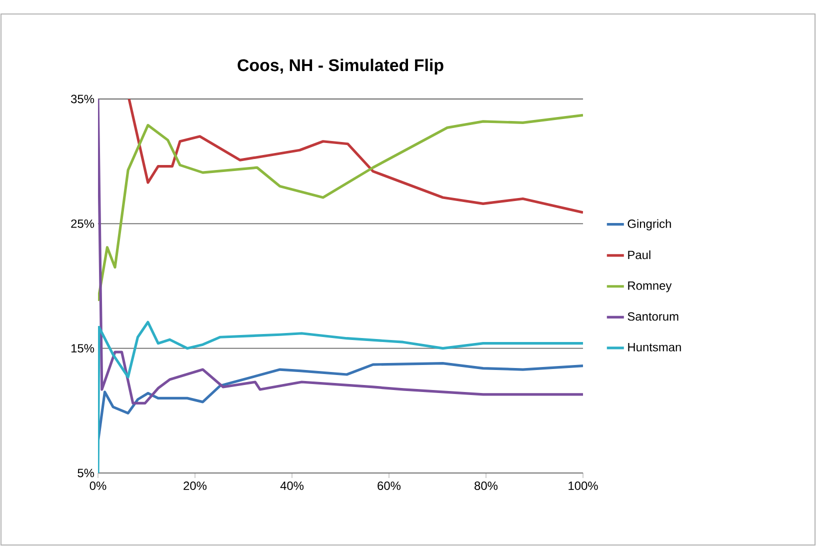 The height and width of the screenshot is (546, 816). I want to click on x-tick-label: 80%, so click(486, 486).